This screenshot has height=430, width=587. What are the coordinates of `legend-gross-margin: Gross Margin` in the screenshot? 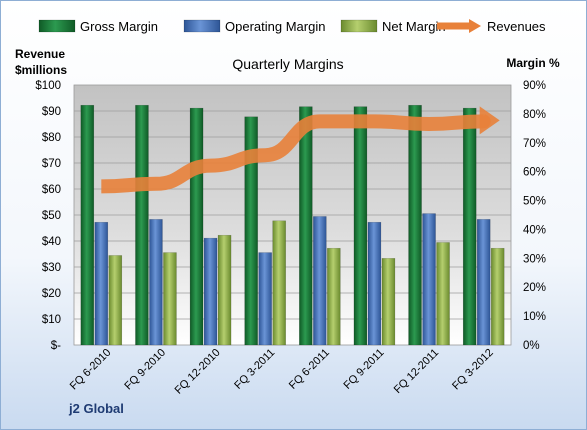 It's located at (98, 26).